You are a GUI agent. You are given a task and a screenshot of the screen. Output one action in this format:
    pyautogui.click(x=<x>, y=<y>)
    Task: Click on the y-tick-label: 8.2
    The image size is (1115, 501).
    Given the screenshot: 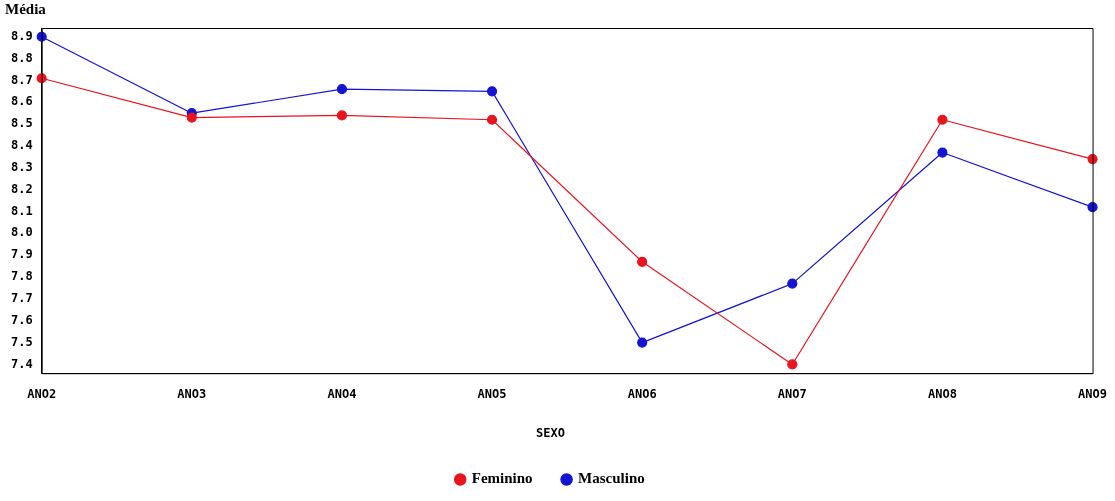 What is the action you would take?
    pyautogui.click(x=21, y=188)
    